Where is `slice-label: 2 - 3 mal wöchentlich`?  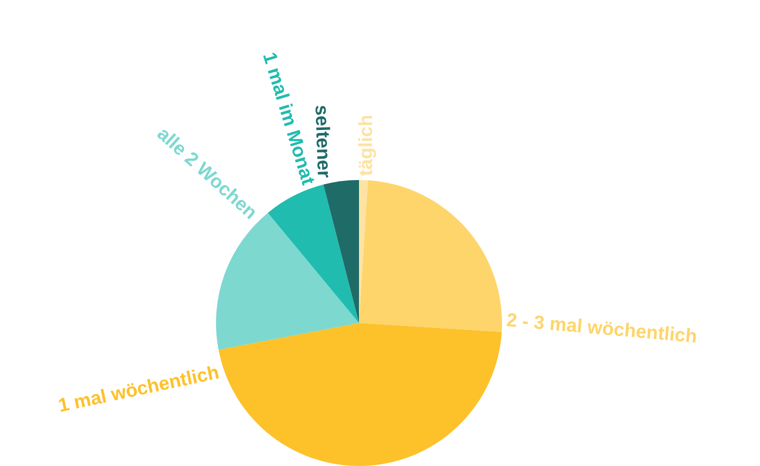 slice-label: 2 - 3 mal wöchentlich is located at coordinates (602, 329).